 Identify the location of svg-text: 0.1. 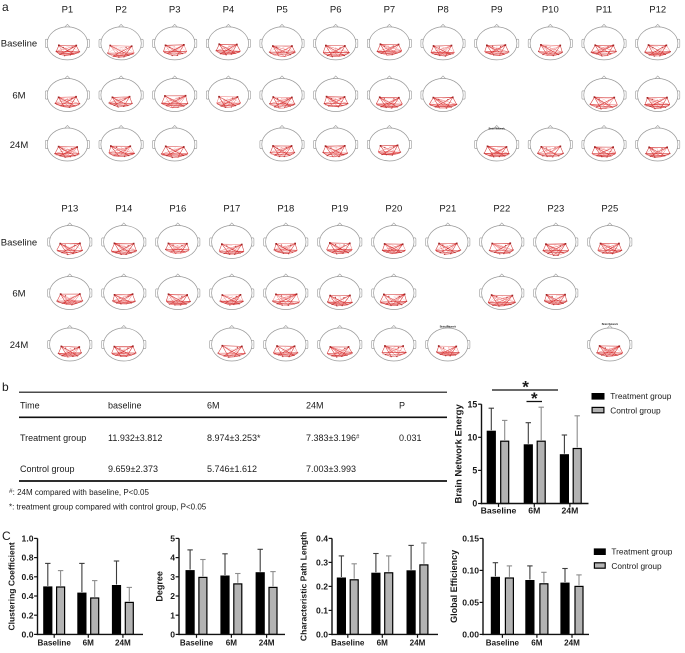
(322, 611).